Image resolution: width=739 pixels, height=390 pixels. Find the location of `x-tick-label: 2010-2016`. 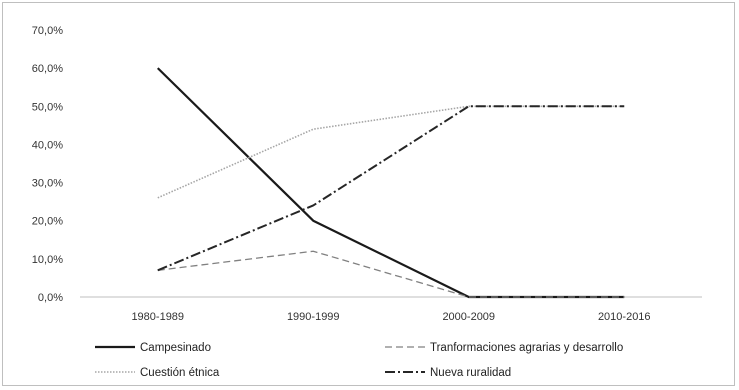

x-tick-label: 2010-2016 is located at coordinates (624, 317).